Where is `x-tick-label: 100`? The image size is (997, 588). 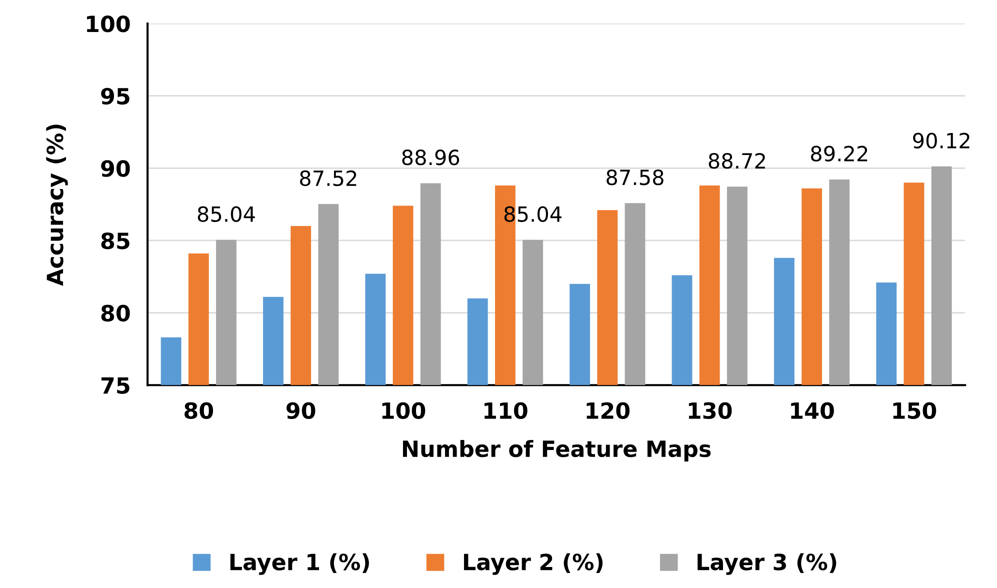 x-tick-label: 100 is located at coordinates (404, 411).